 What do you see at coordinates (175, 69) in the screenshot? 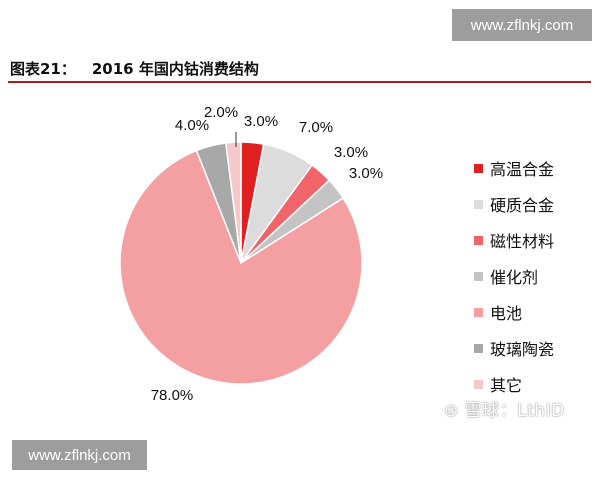
I see `figure-title: 2016 年国内钴消费结构` at bounding box center [175, 69].